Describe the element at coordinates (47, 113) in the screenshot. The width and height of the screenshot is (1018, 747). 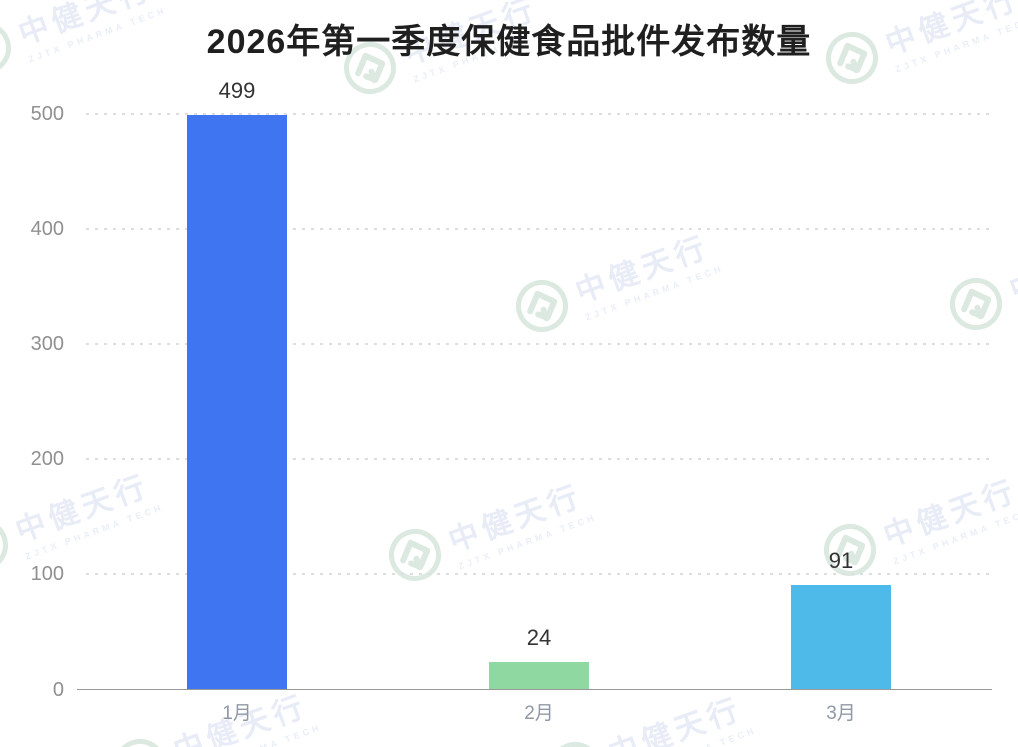
I see `y-axis-tick-label: 500` at that location.